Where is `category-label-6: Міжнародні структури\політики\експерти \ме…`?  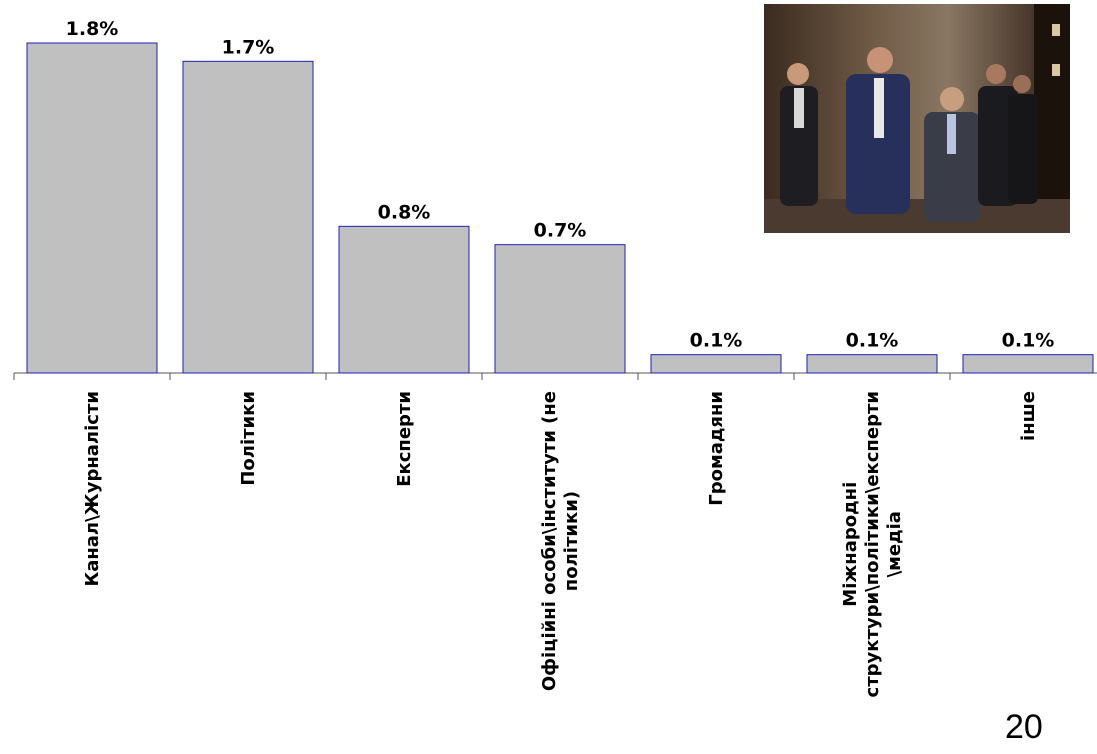
category-label-6: Міжнародні структури\політики\експерти \ме… is located at coordinates (872, 544).